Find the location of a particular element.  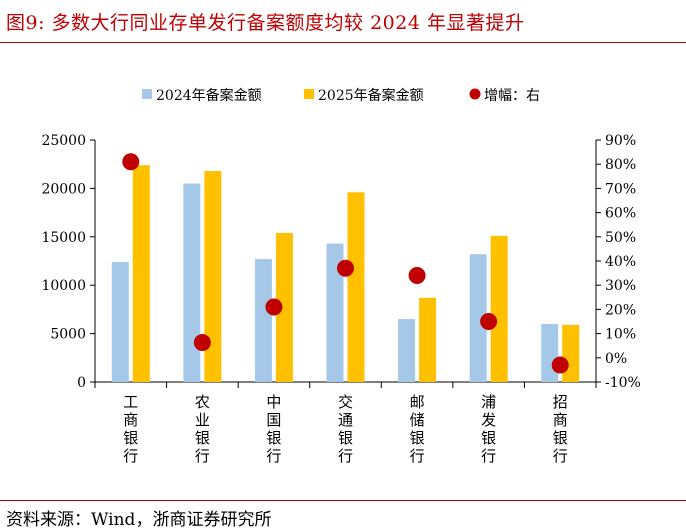

legend-label: 2024年备案金额 is located at coordinates (209, 95).